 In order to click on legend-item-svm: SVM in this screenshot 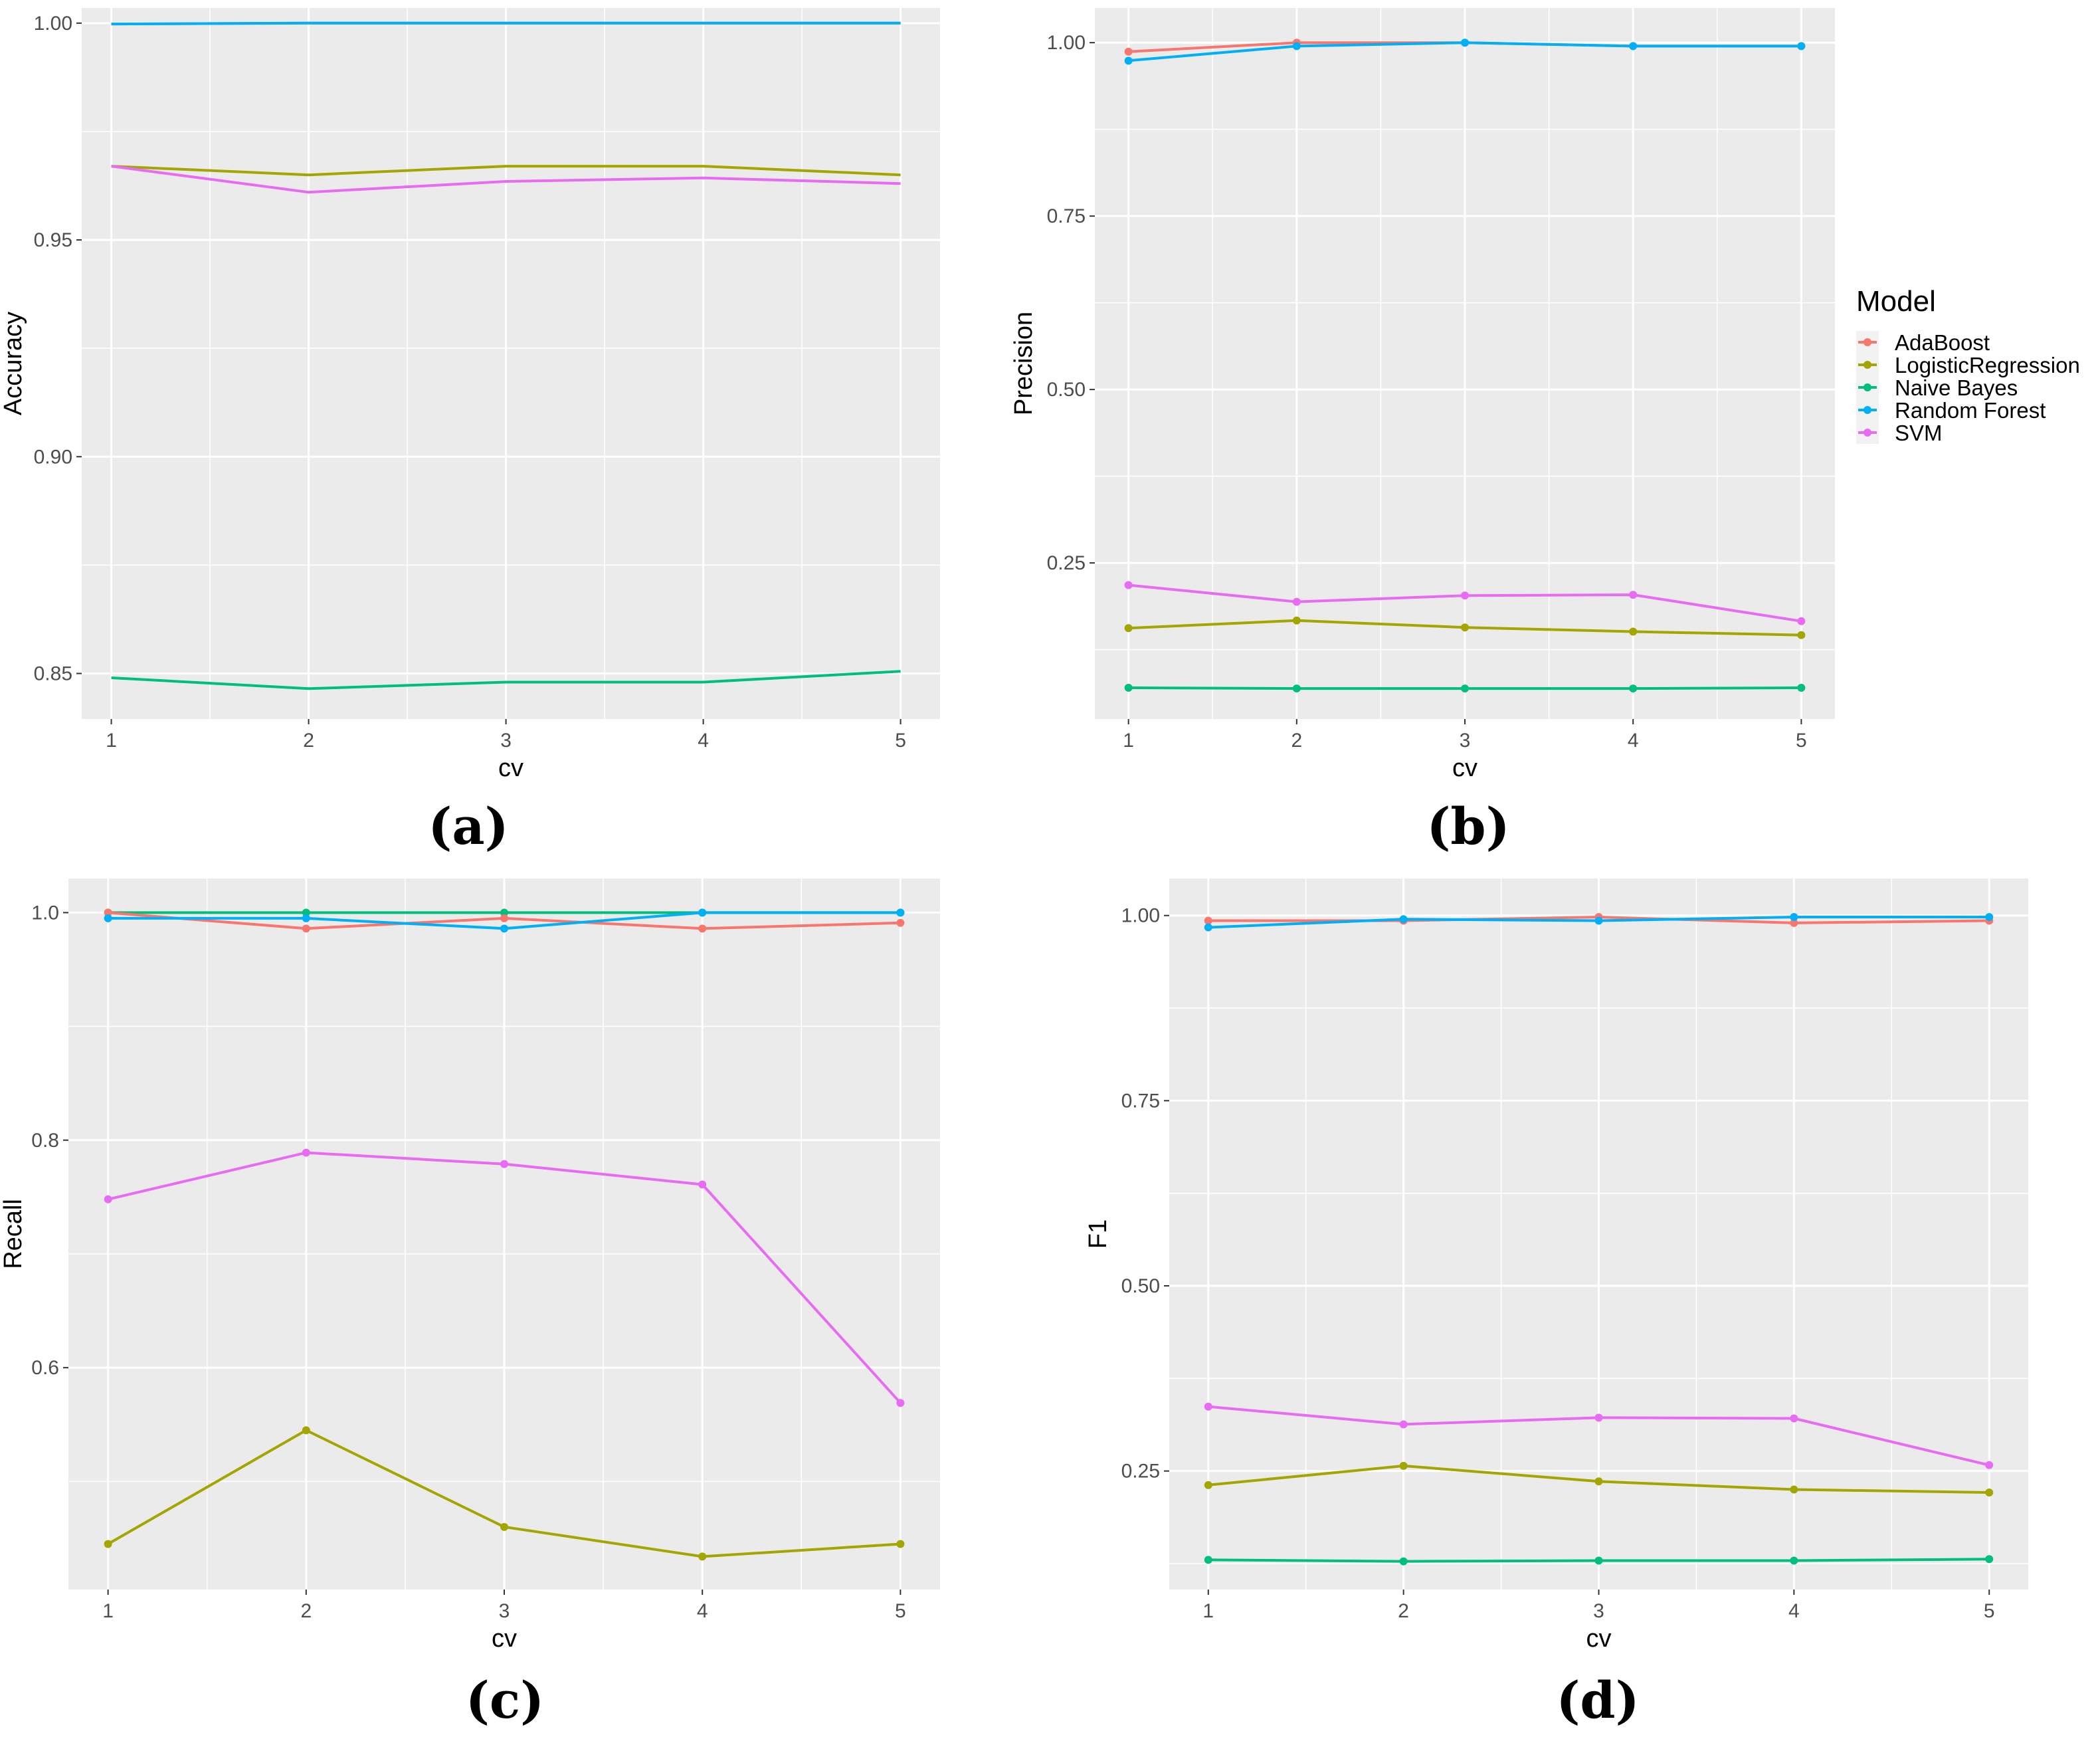, I will do `click(1900, 433)`.